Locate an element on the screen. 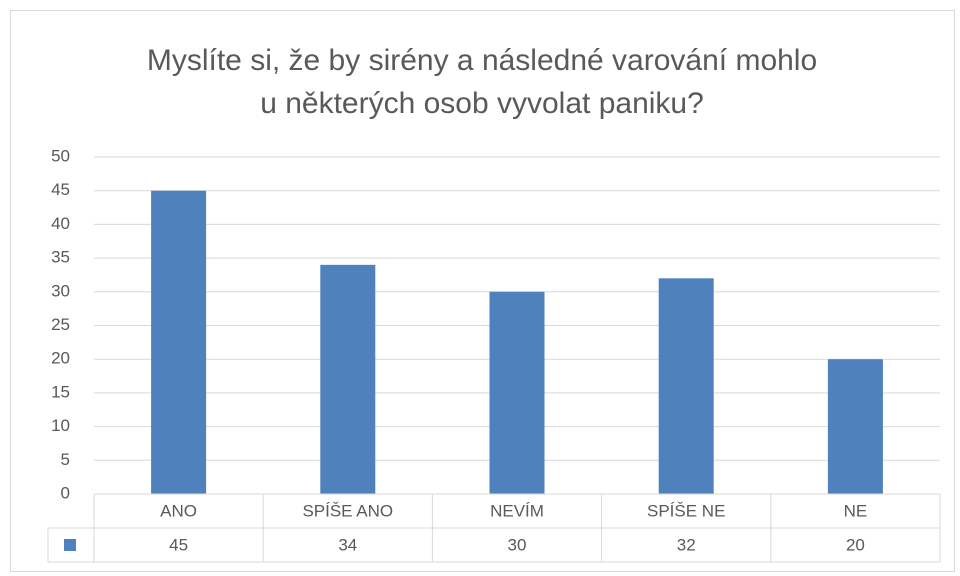  x-tick-label: SPÍŠE ANO is located at coordinates (347, 510).